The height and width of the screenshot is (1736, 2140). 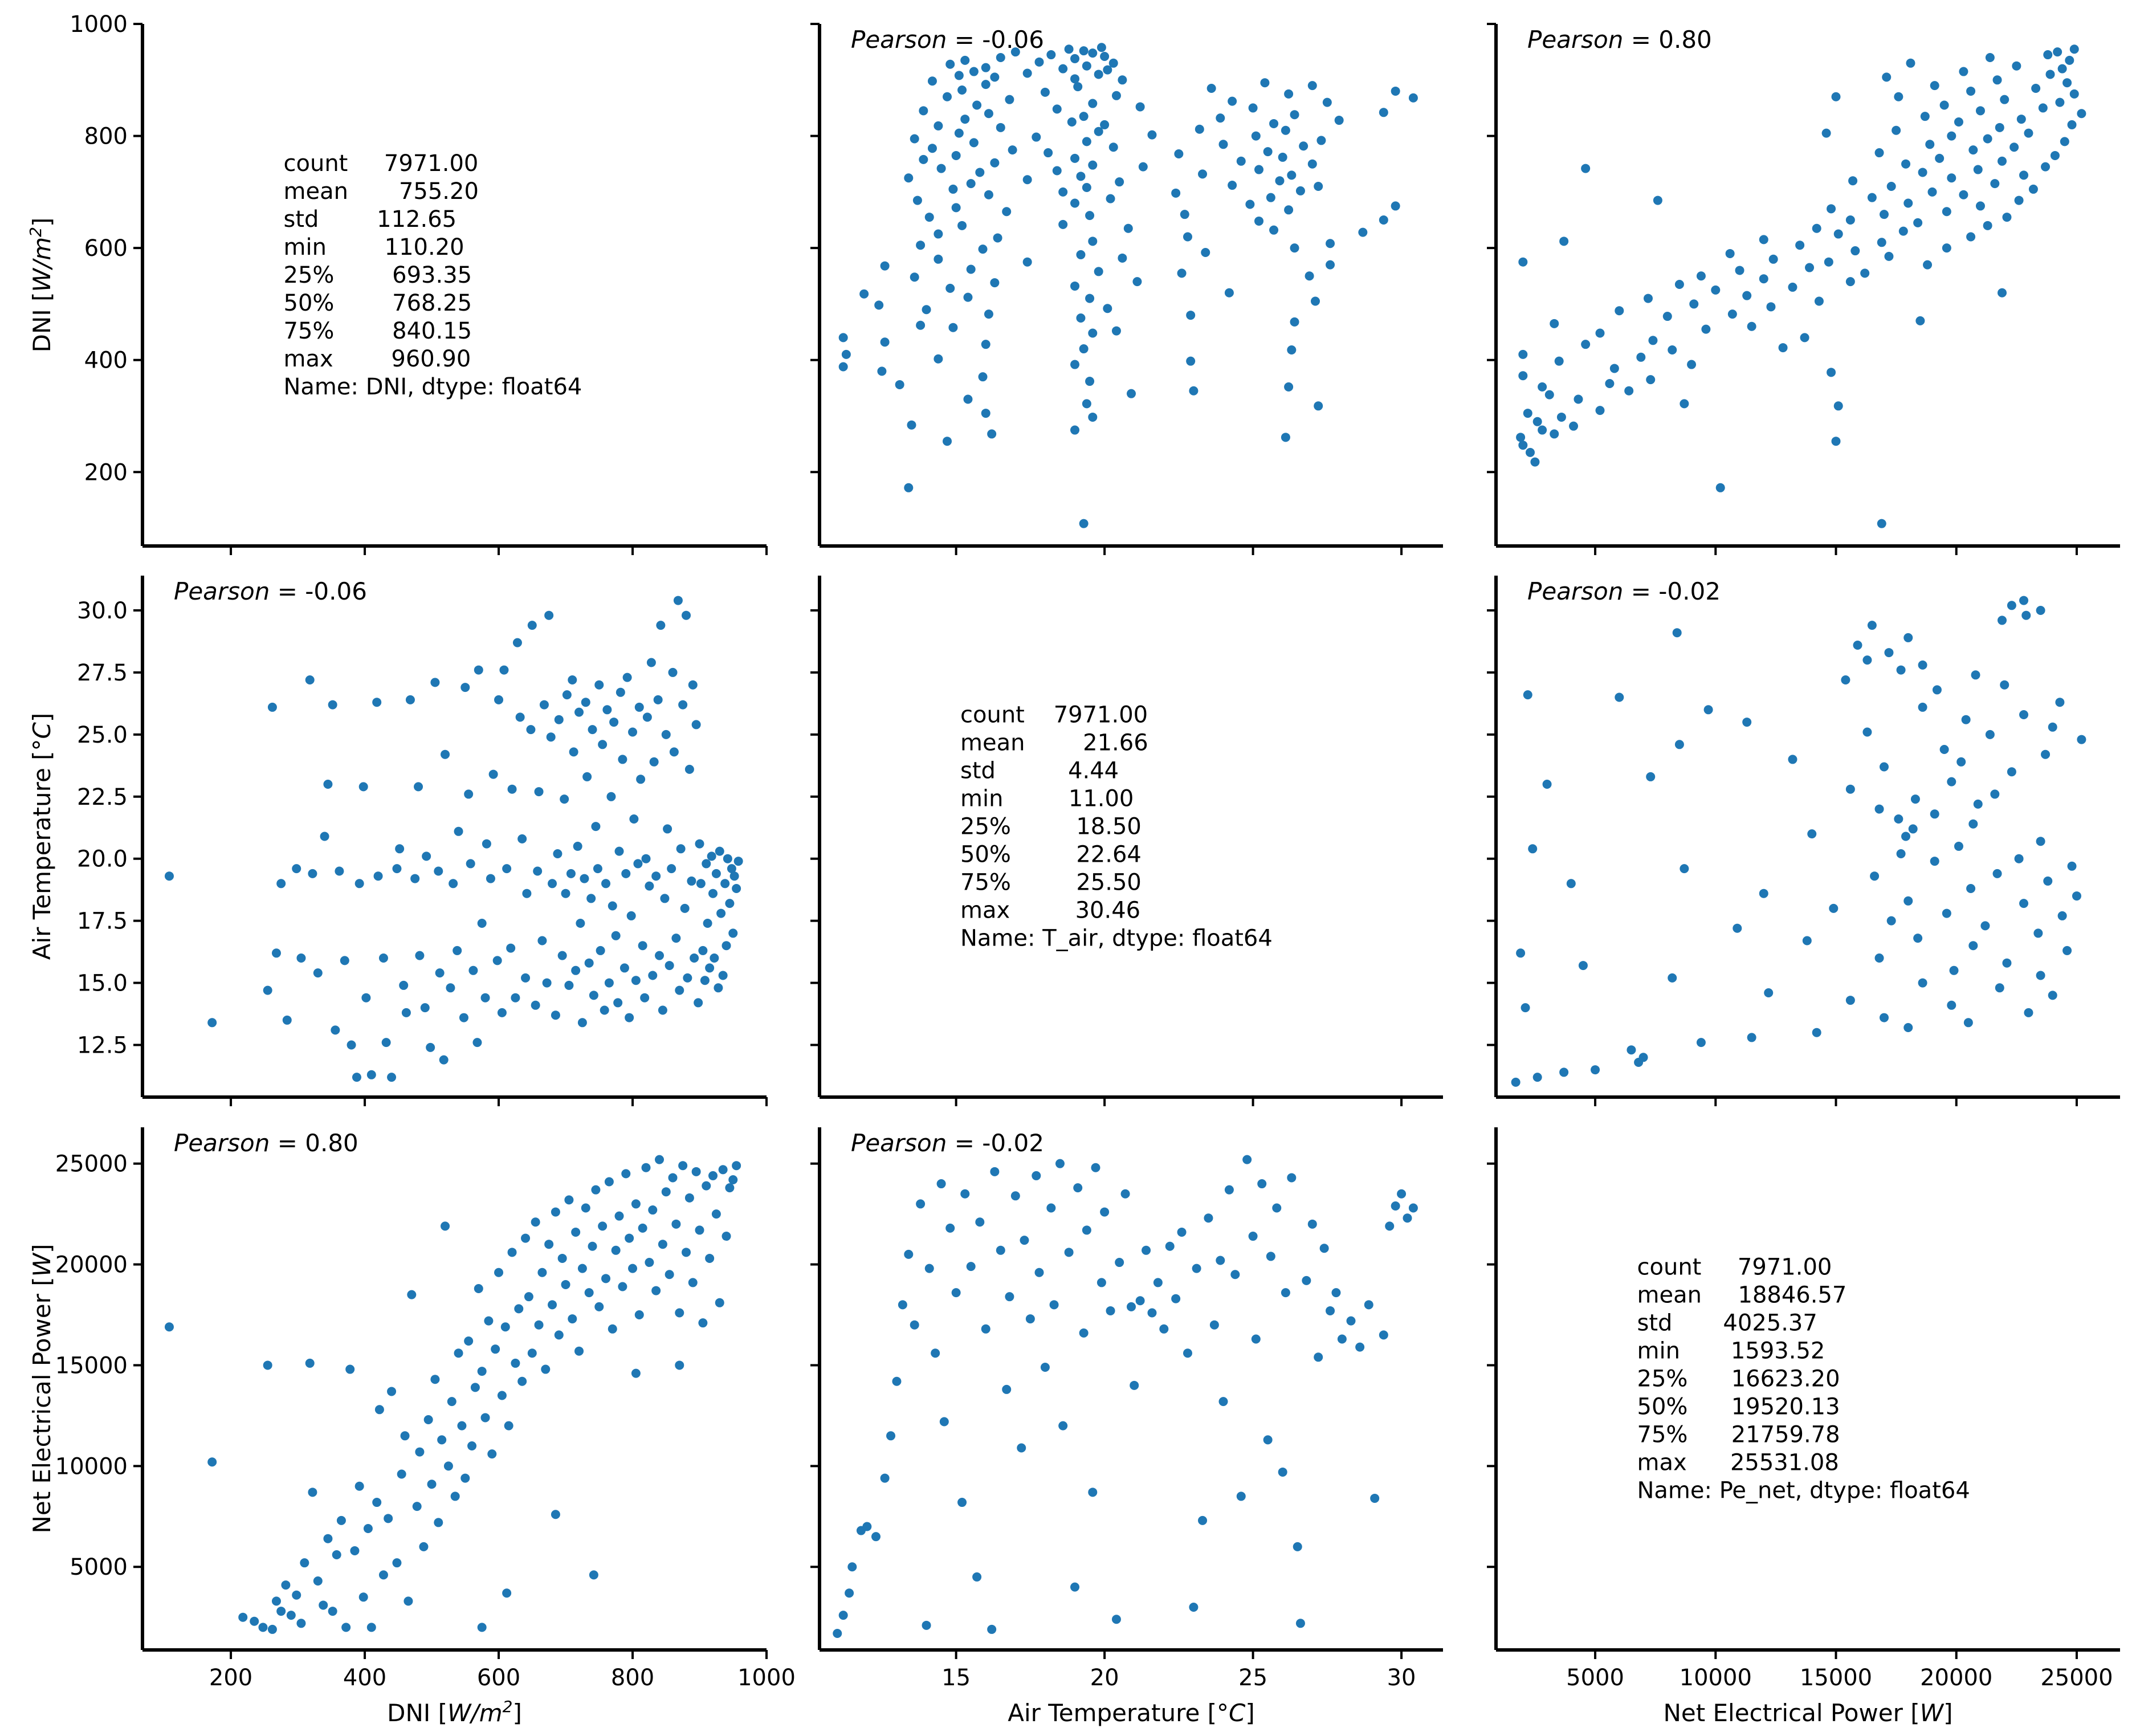 I want to click on y-tick-label: 12.5, so click(x=102, y=1046).